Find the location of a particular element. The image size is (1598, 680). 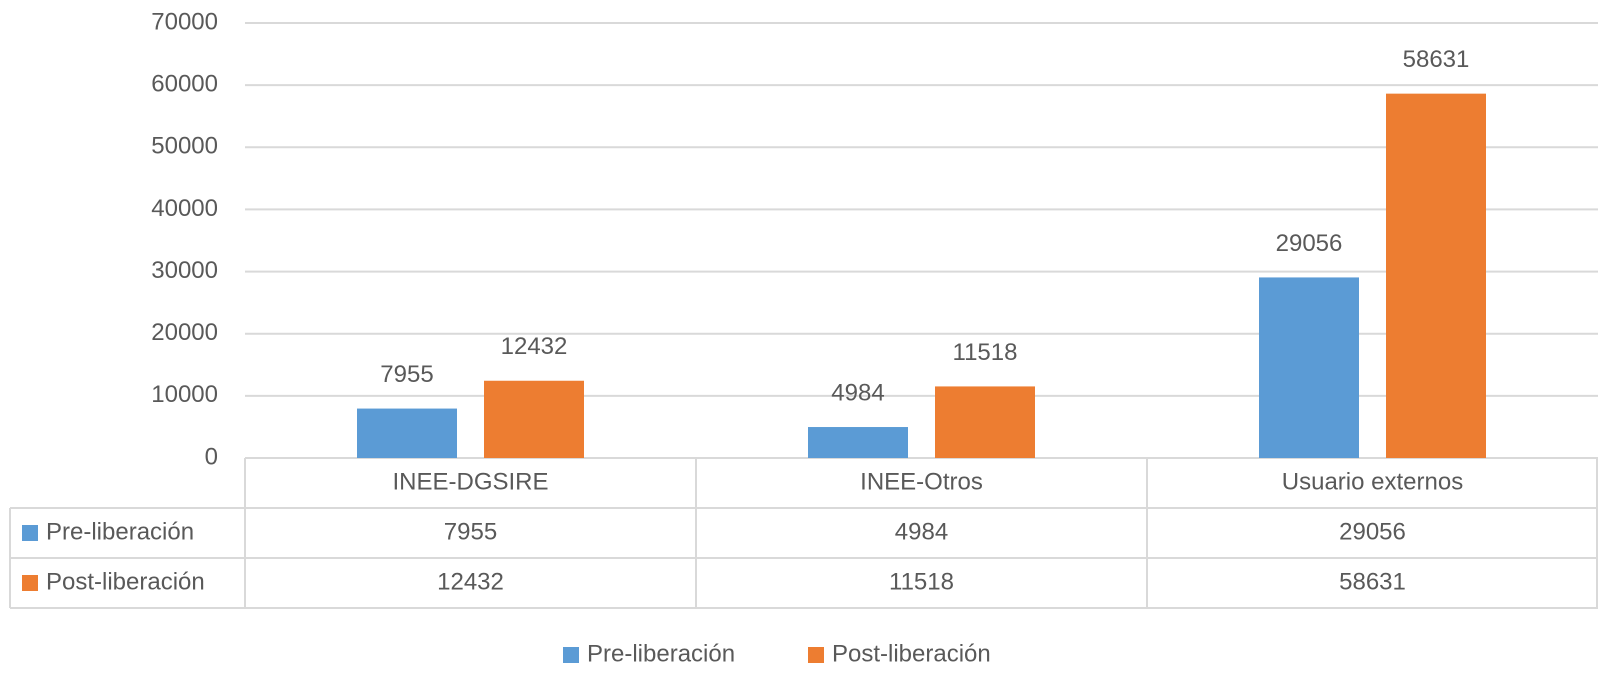

legend-label: Pre-liberación is located at coordinates (661, 653).